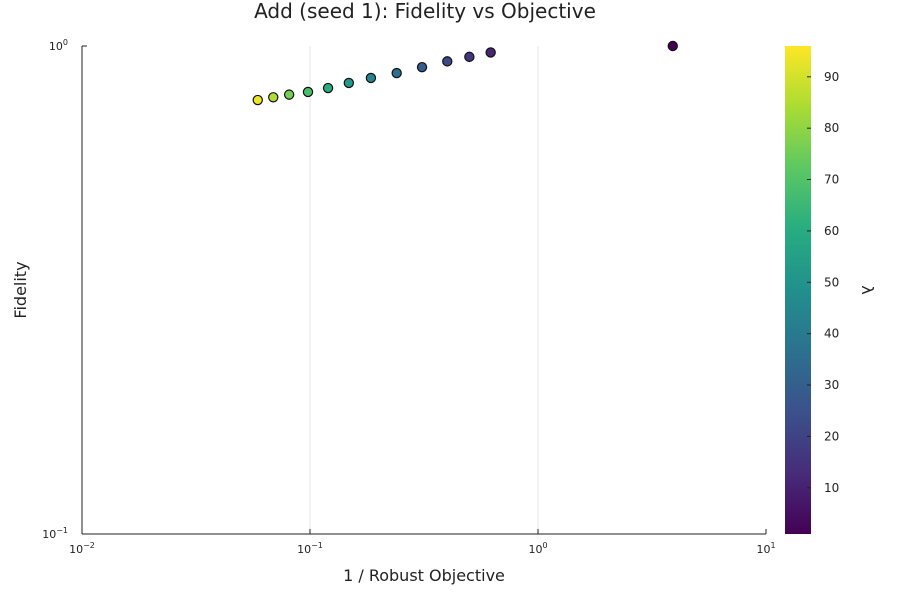  What do you see at coordinates (537, 548) in the screenshot?
I see `x-tick-label: 10⁰` at bounding box center [537, 548].